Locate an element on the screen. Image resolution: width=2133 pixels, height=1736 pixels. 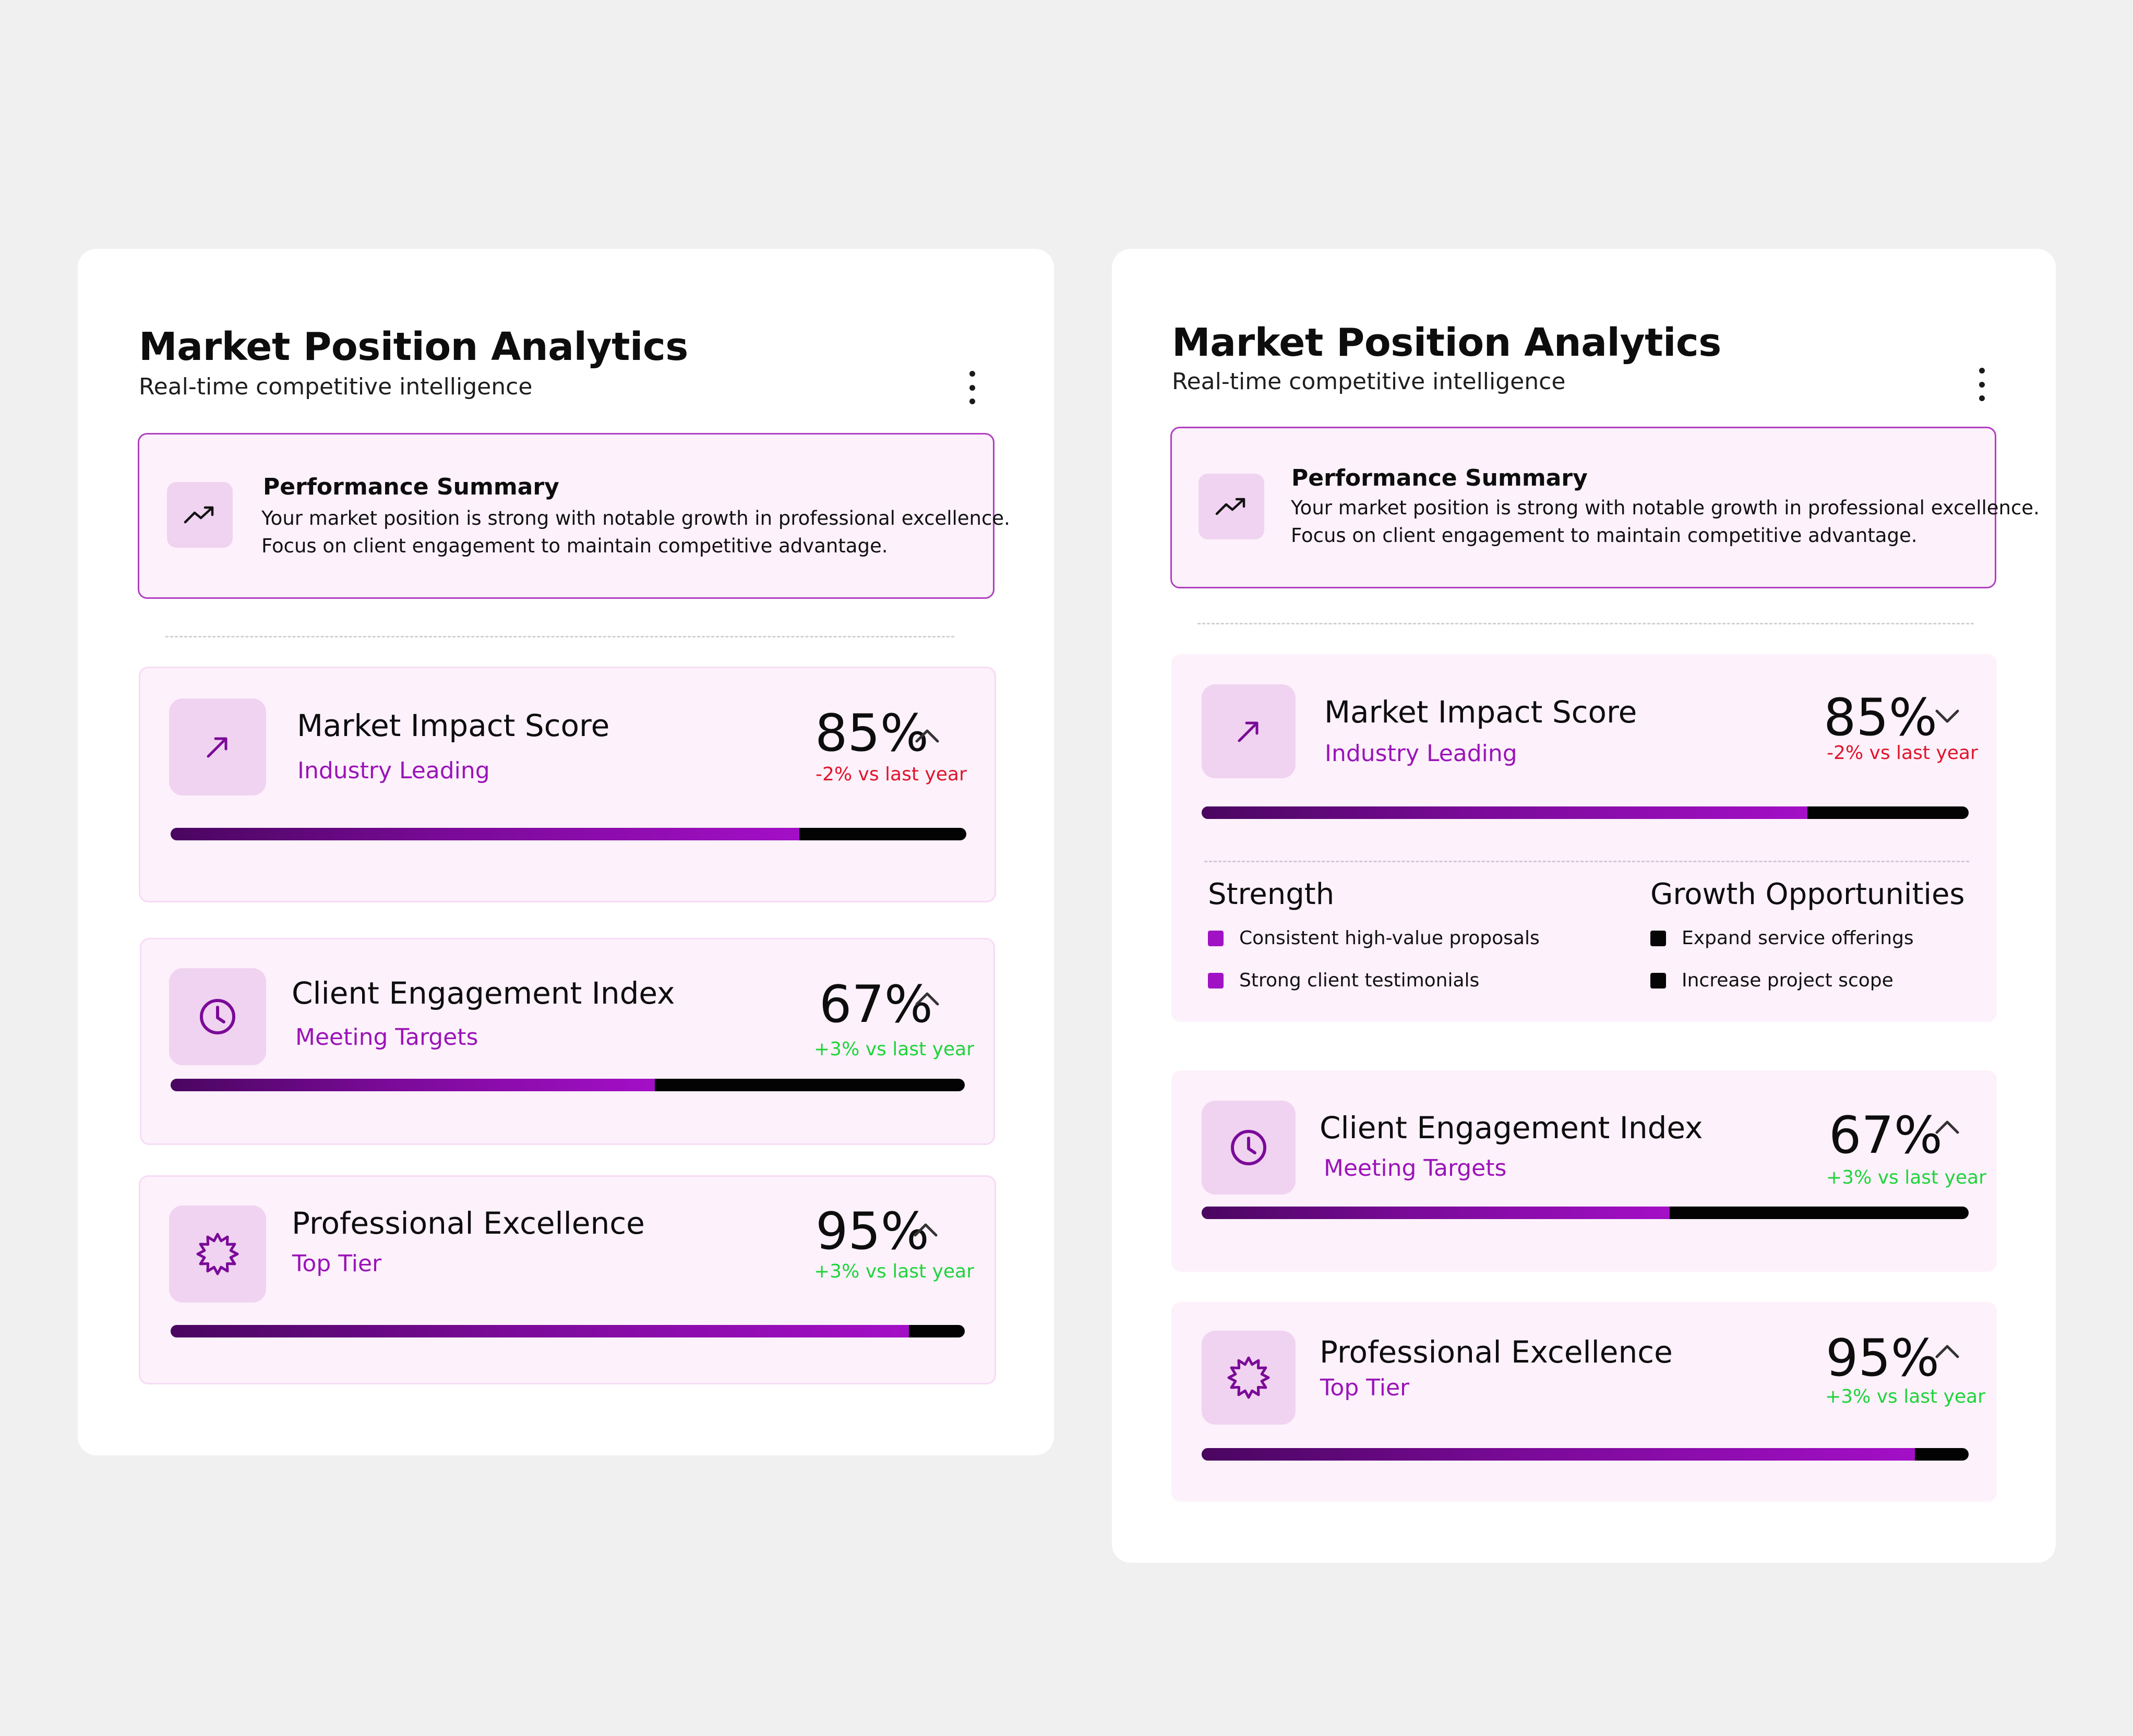
growth-heading: Growth Opportunities is located at coordinates (1808, 894).